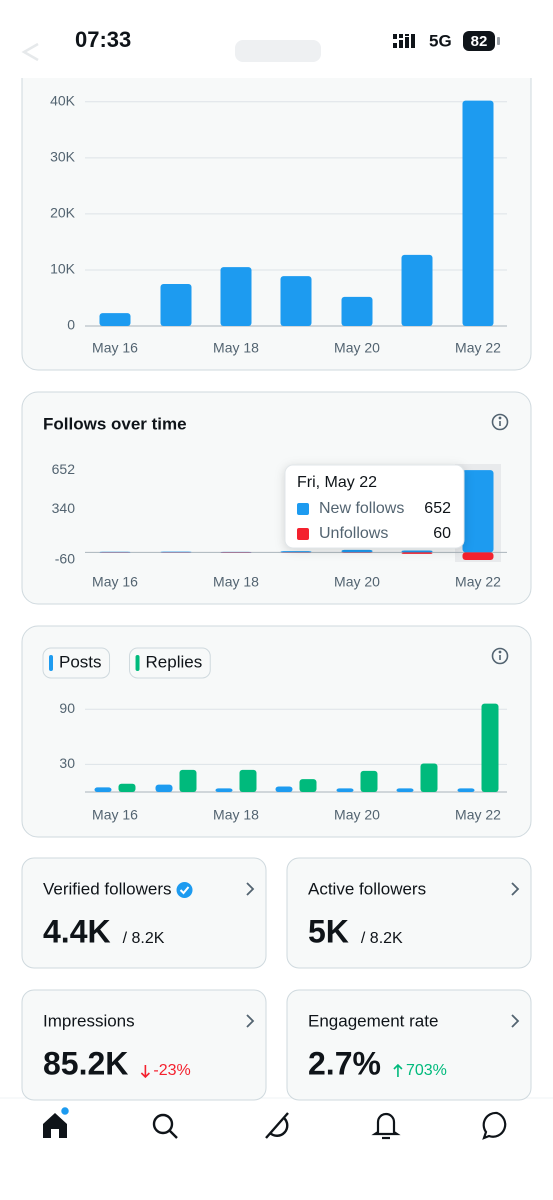 The image size is (553, 1200). I want to click on card-value: 85.2K, so click(85, 1063).